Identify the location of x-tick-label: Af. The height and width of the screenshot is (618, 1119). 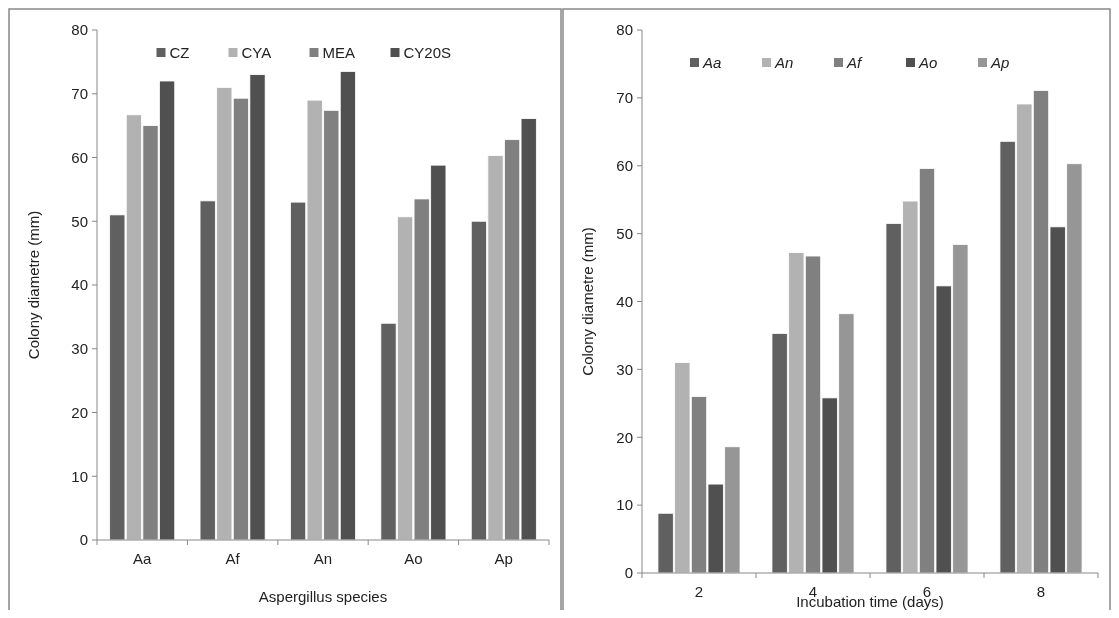
(233, 558).